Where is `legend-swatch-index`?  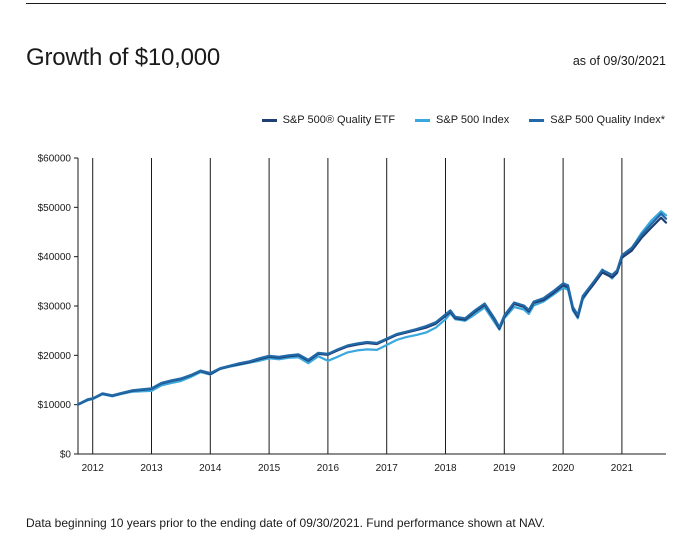
legend-swatch-index is located at coordinates (423, 120).